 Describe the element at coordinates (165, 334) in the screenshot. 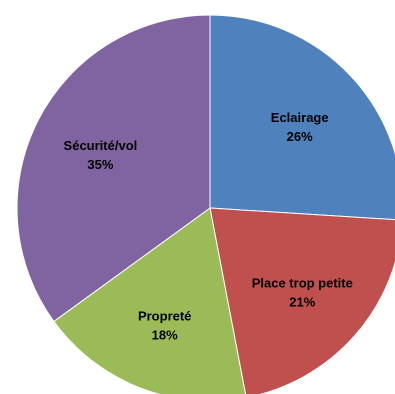

I see `slice-value-label: 18%` at that location.